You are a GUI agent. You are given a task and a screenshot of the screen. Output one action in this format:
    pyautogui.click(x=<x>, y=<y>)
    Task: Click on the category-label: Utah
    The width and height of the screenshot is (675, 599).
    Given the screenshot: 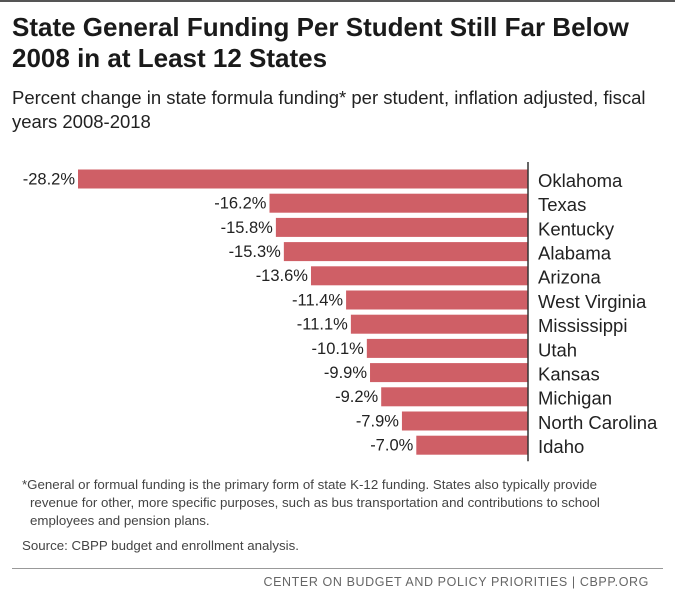 What is the action you would take?
    pyautogui.click(x=557, y=349)
    